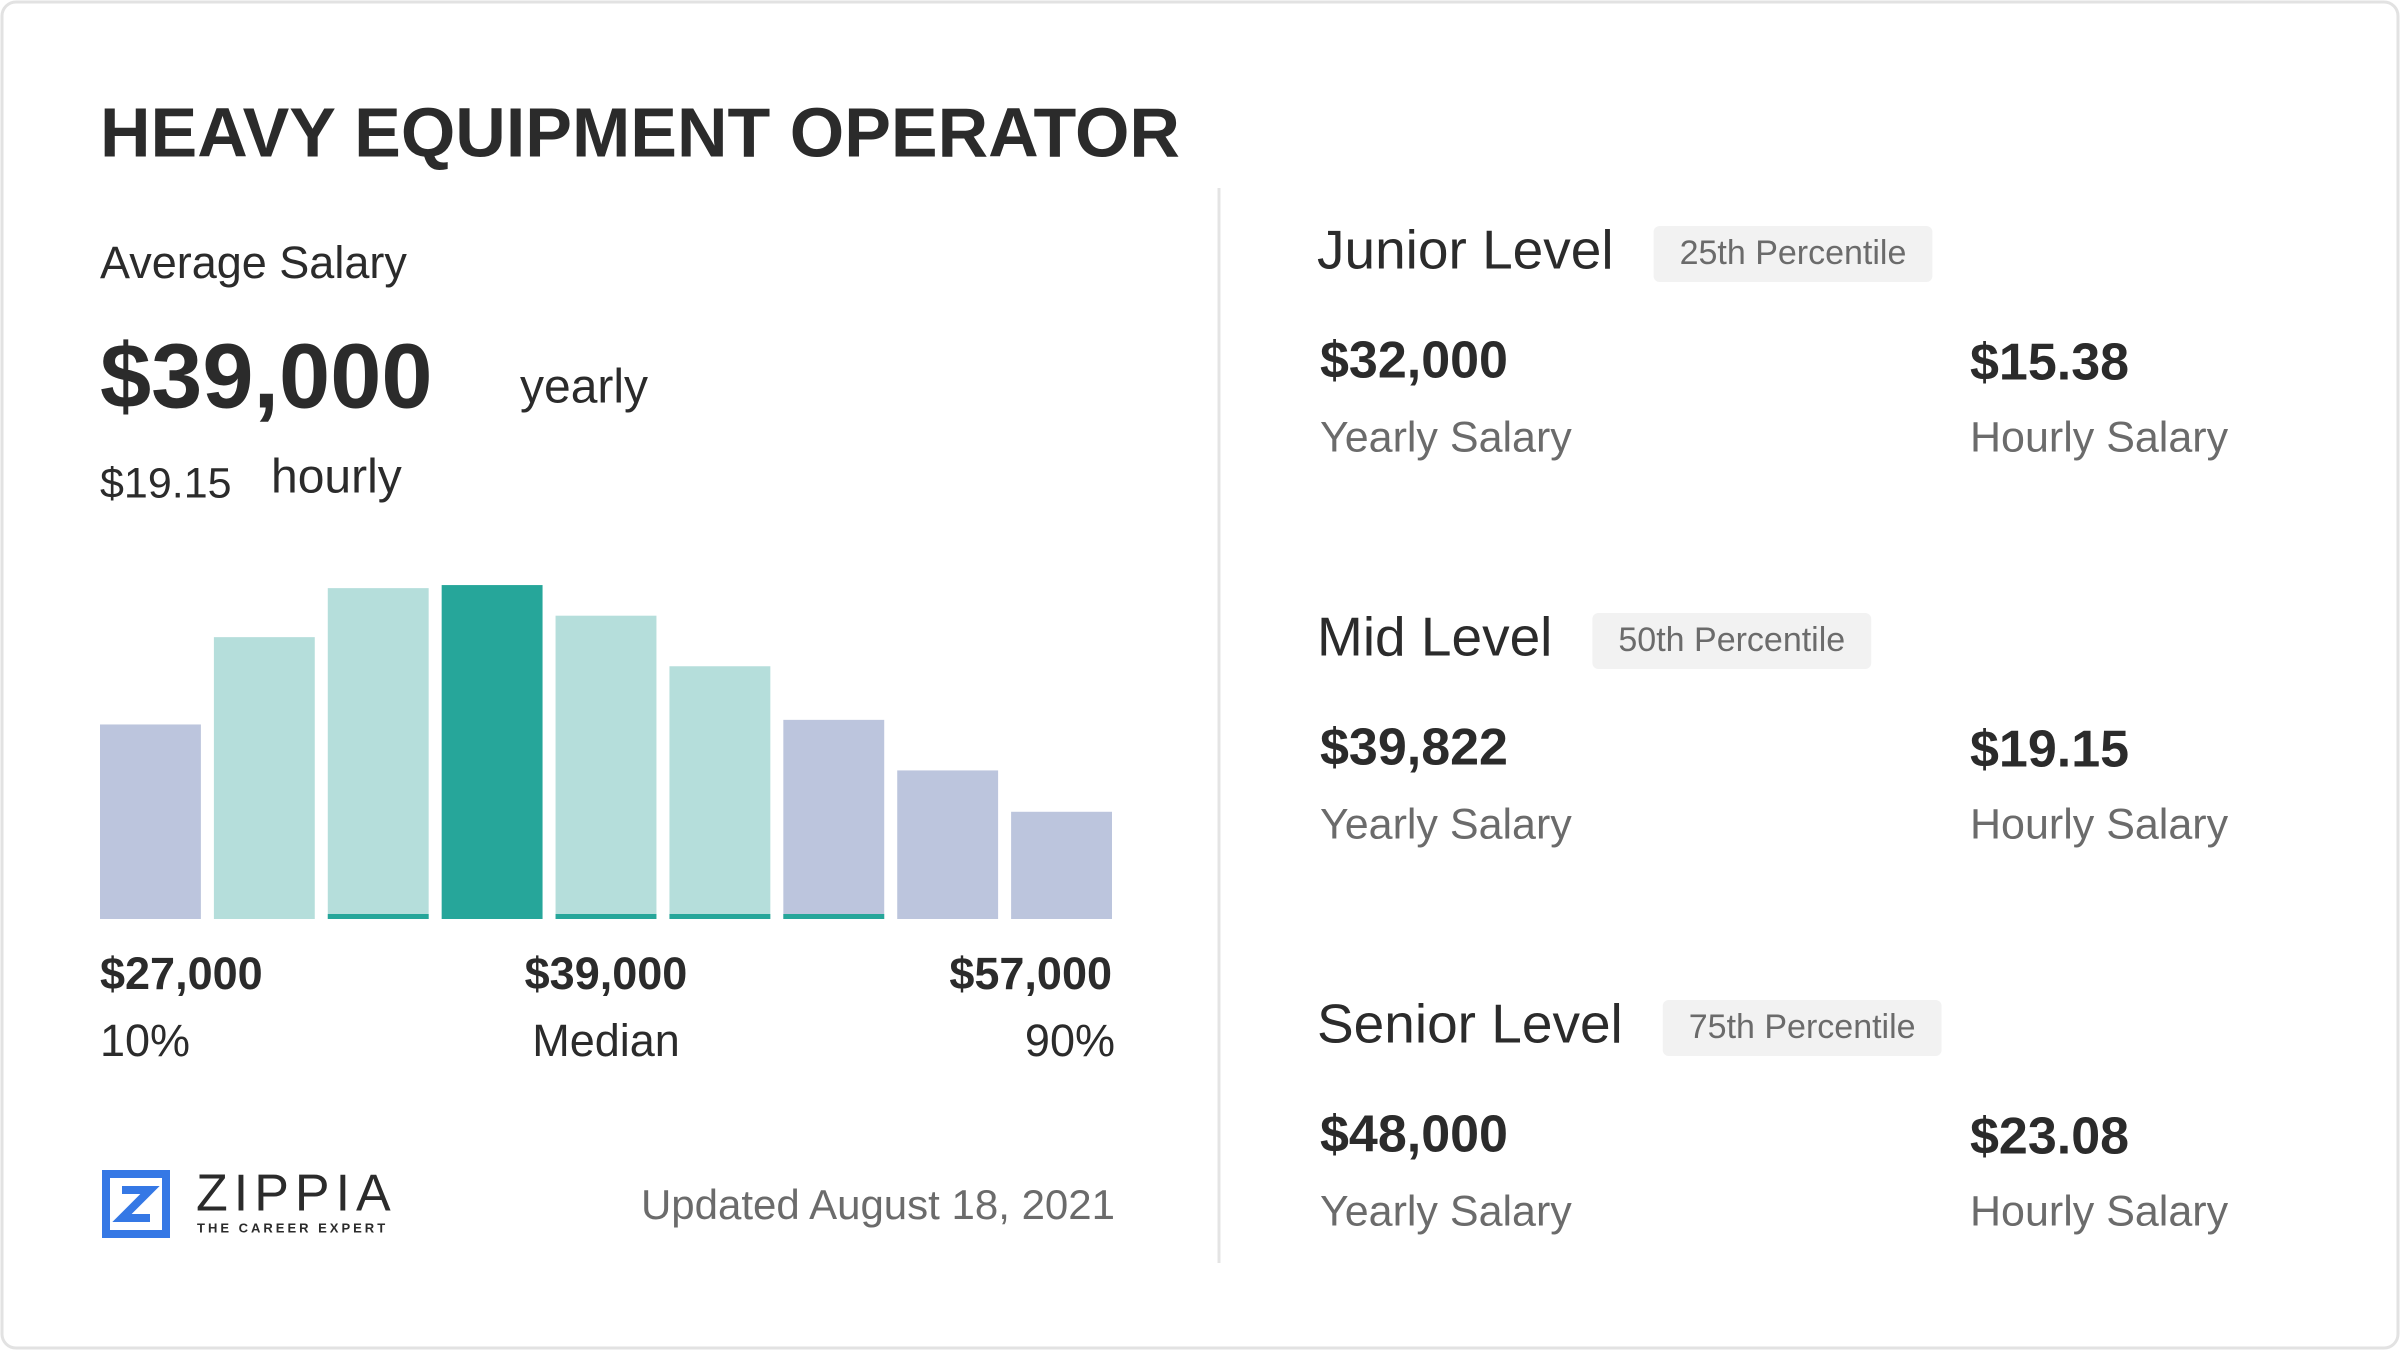 This screenshot has height=1350, width=2400. Describe the element at coordinates (296, 1194) in the screenshot. I see `brand: ZIPPIA` at that location.